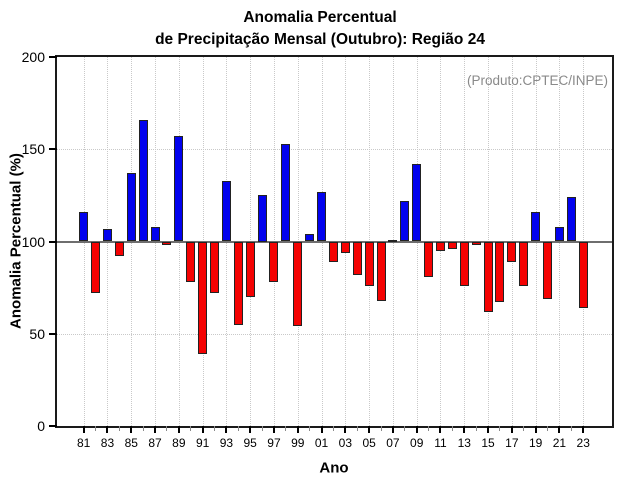 Image resolution: width=640 pixels, height=500 pixels. What do you see at coordinates (320, 17) in the screenshot?
I see `chart-title-line1: Anomalia Percentual` at bounding box center [320, 17].